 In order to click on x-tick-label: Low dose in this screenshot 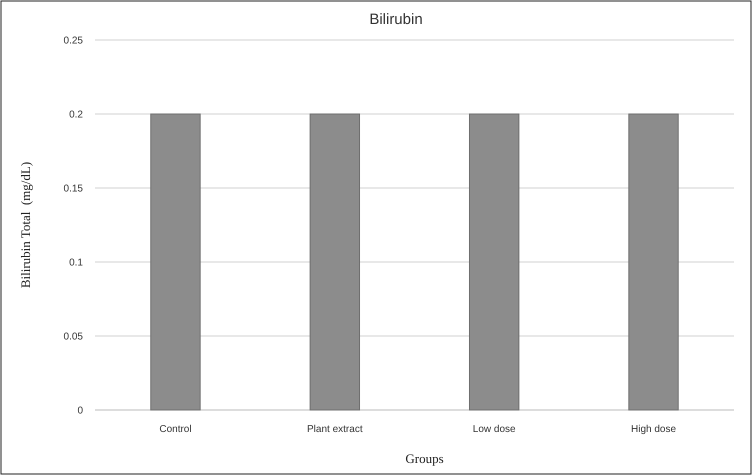, I will do `click(494, 429)`.